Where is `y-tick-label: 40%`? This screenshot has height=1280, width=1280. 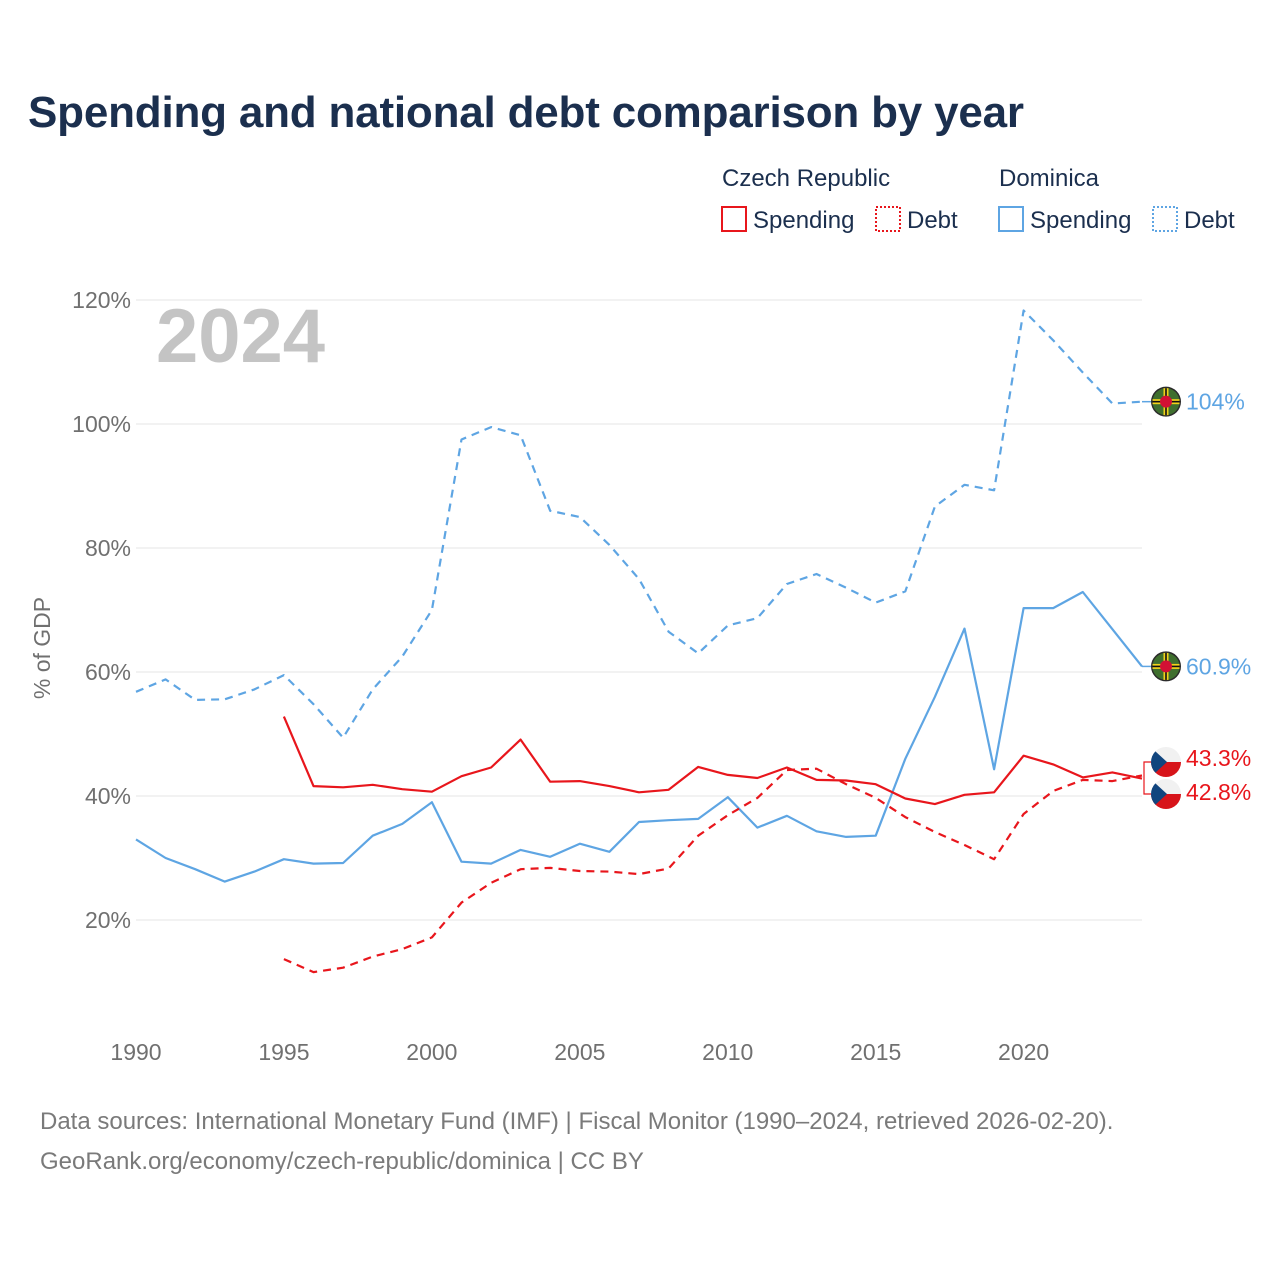
y-tick-label: 40% is located at coordinates (108, 796).